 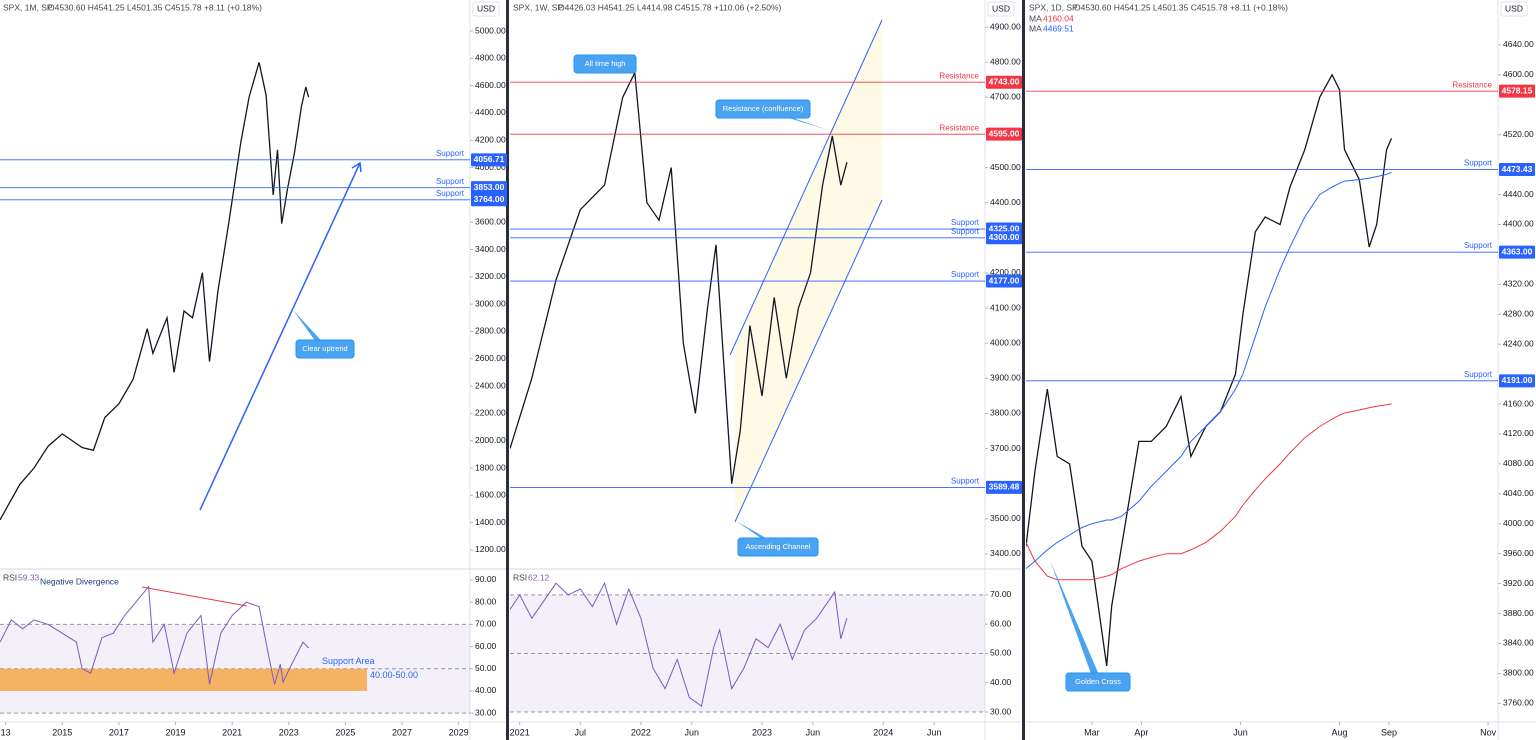 What do you see at coordinates (394, 675) in the screenshot?
I see `support-area-range: 40.00-50.00` at bounding box center [394, 675].